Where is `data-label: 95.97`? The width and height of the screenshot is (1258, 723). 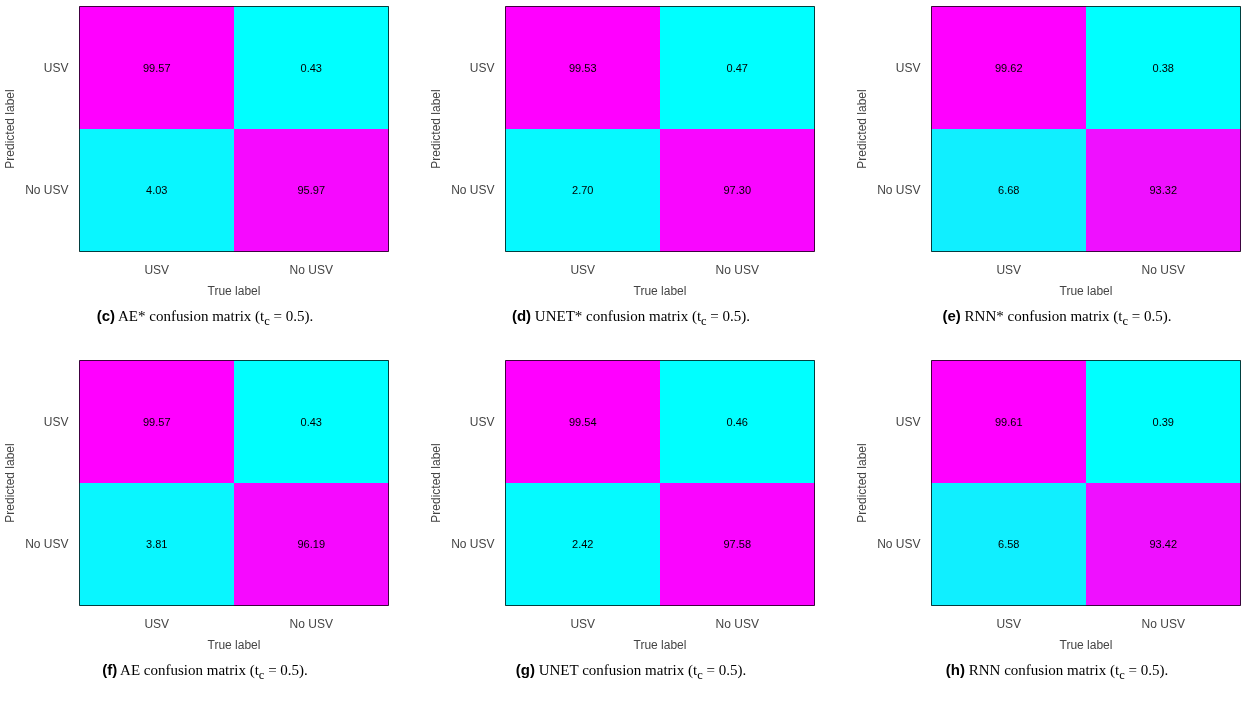
data-label: 95.97 is located at coordinates (311, 190).